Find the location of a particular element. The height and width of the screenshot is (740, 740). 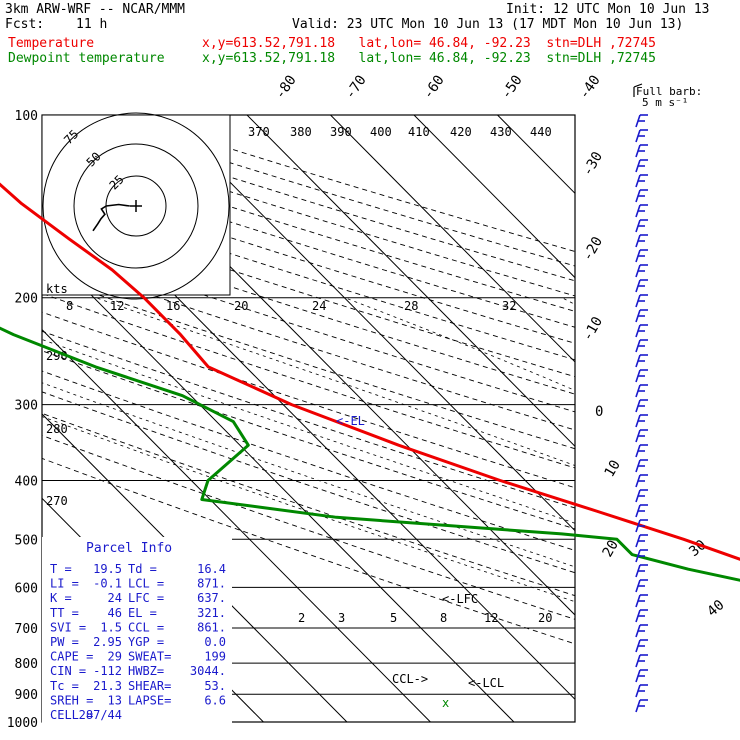

parcel-info-value: 871. is located at coordinates (211, 584).